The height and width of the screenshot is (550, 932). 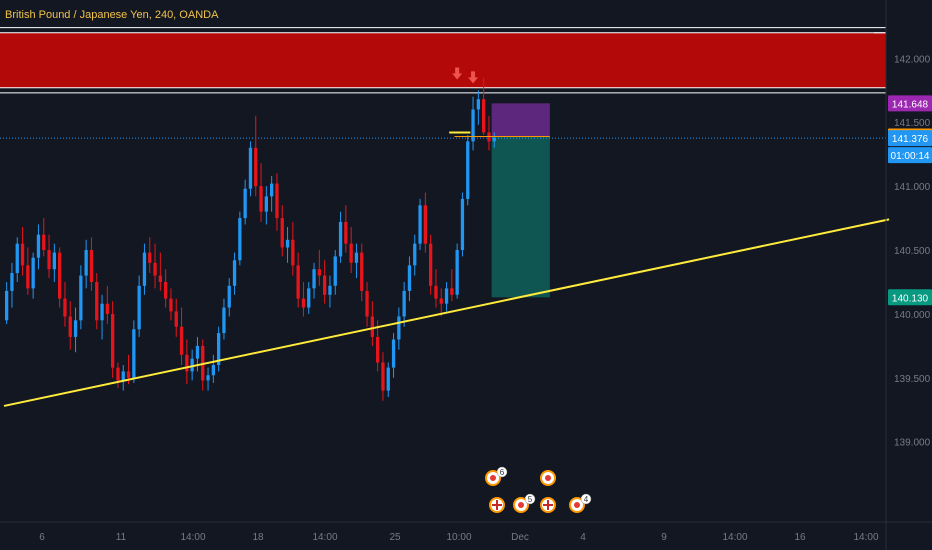 What do you see at coordinates (912, 187) in the screenshot?
I see `price-axis-label: 141.000` at bounding box center [912, 187].